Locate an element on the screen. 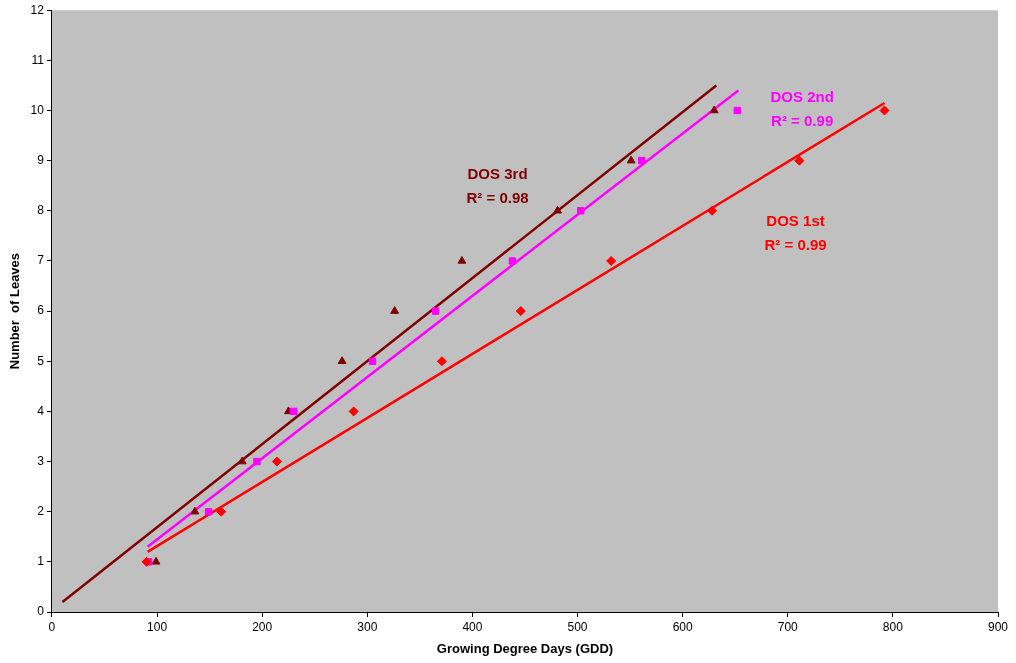  y-tick-label: 7 is located at coordinates (41, 260).